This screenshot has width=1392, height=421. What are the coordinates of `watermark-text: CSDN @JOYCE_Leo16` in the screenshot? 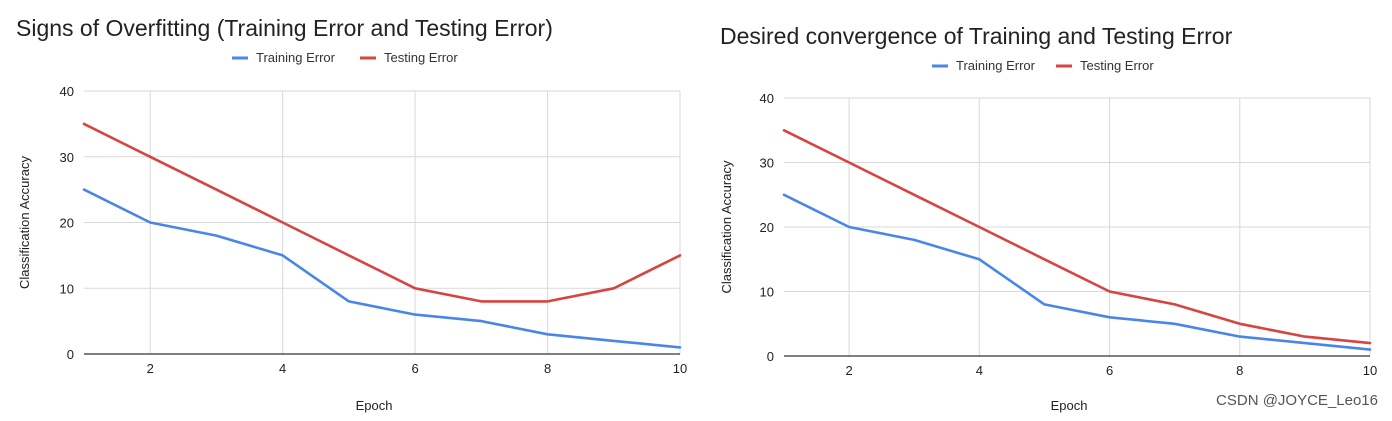 It's located at (1297, 400).